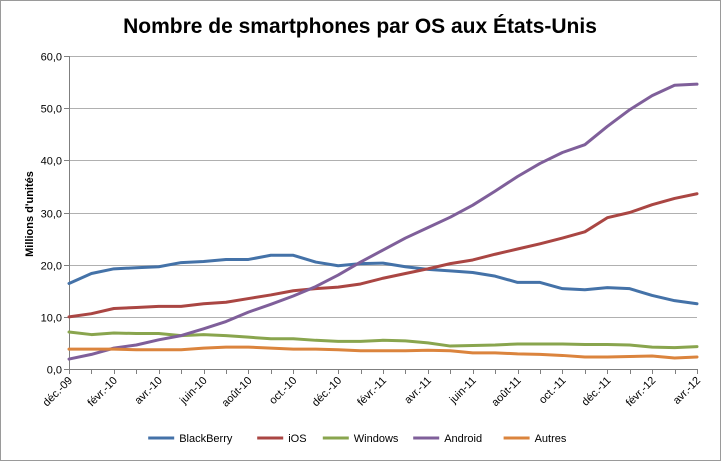 Image resolution: width=721 pixels, height=461 pixels. Describe the element at coordinates (383, 279) in the screenshot. I see `series-line-blackberry` at that location.